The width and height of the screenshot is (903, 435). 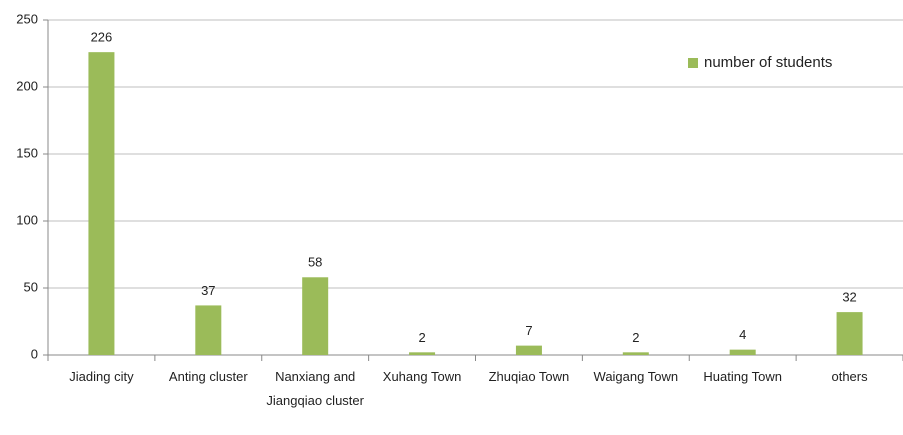 I want to click on x-tick-label: Anting cluster, so click(x=208, y=376).